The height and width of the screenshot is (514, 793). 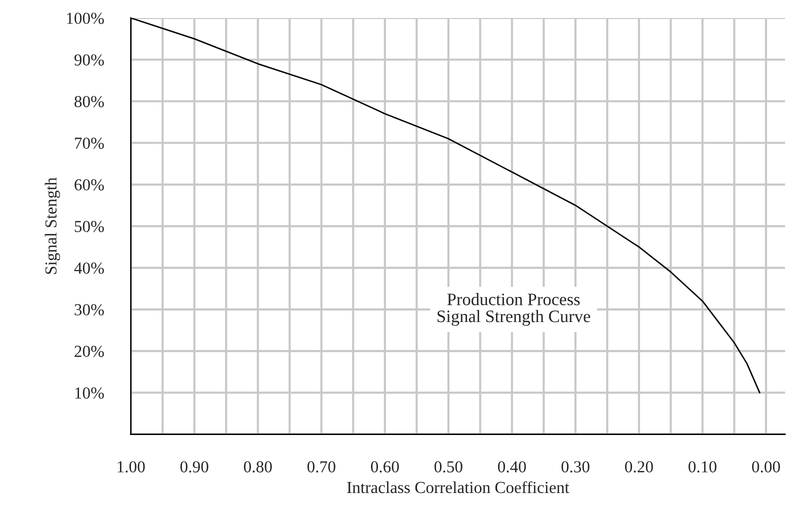 What do you see at coordinates (89, 102) in the screenshot?
I see `y-tick-label: 80%` at bounding box center [89, 102].